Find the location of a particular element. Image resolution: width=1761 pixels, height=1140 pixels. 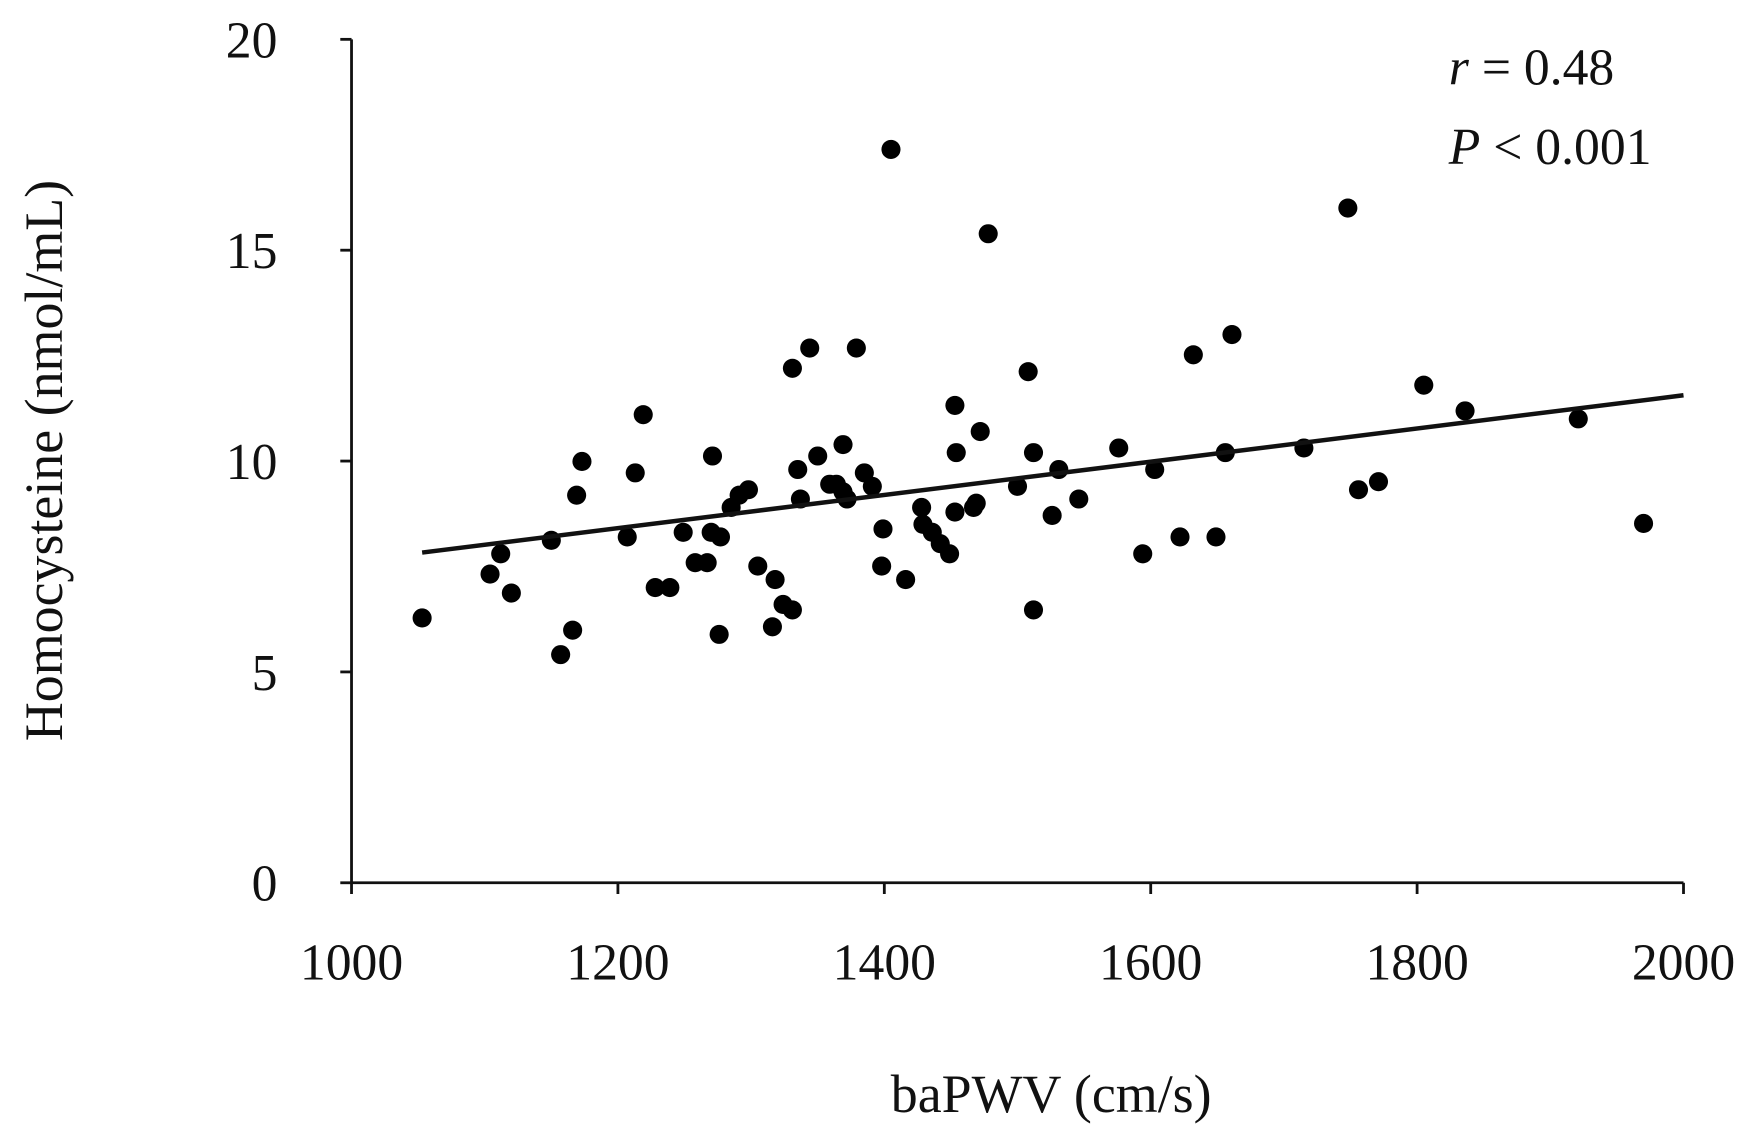

y-tick-label: 15 is located at coordinates (252, 251).